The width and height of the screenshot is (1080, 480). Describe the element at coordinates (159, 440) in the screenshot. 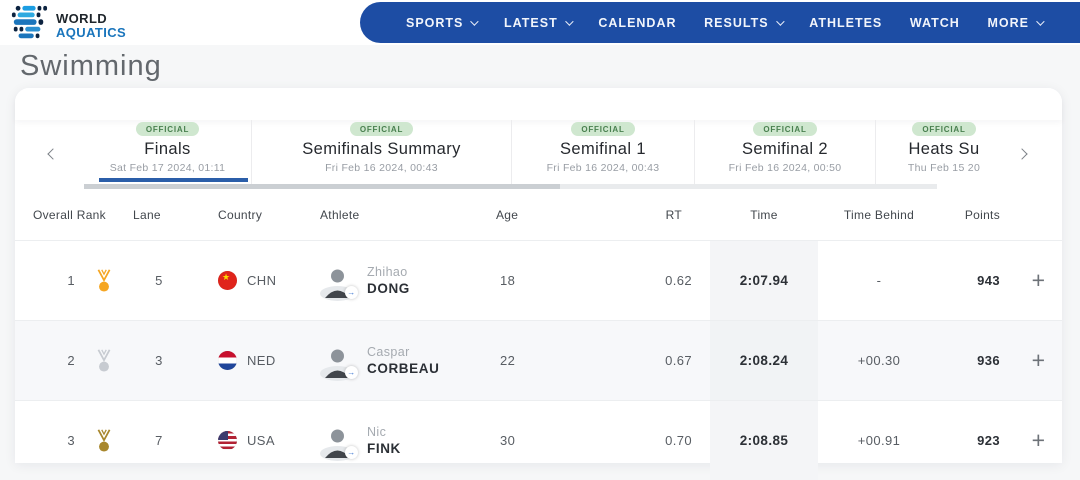

I see `lane-value: 7` at that location.